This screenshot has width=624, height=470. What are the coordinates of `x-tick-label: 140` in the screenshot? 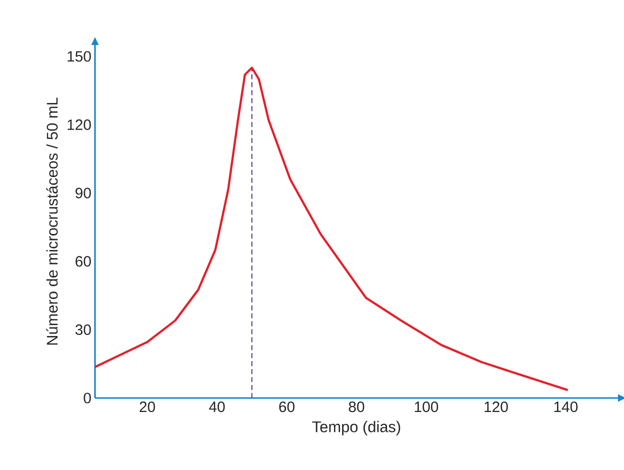 It's located at (566, 407).